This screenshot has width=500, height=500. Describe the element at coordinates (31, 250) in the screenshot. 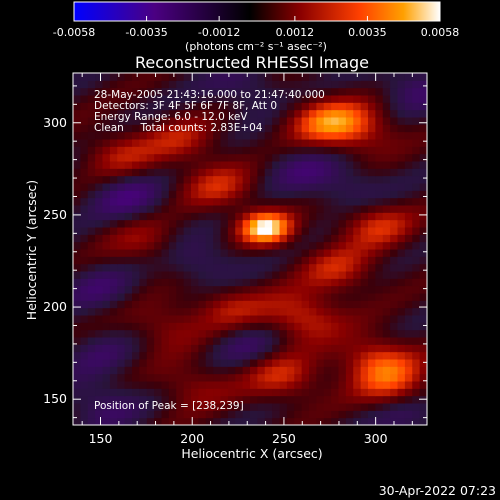

I see `y-axis-label: Heliocentric Y (arcsec)` at that location.